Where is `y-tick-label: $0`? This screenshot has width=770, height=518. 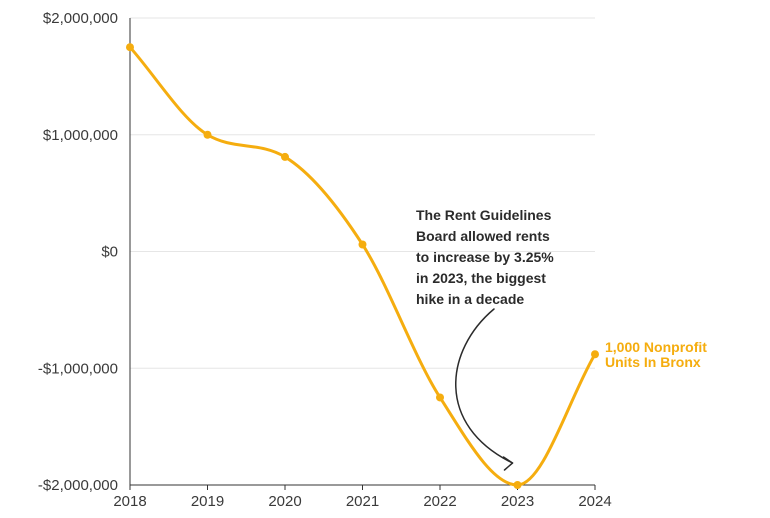
y-tick-label: $0 is located at coordinates (109, 252).